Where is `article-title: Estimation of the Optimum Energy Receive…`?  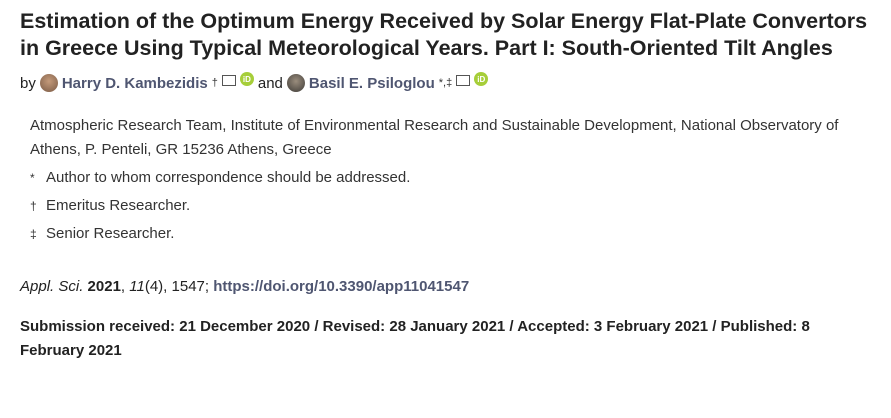 article-title: Estimation of the Optimum Energy Receive… is located at coordinates (444, 34).